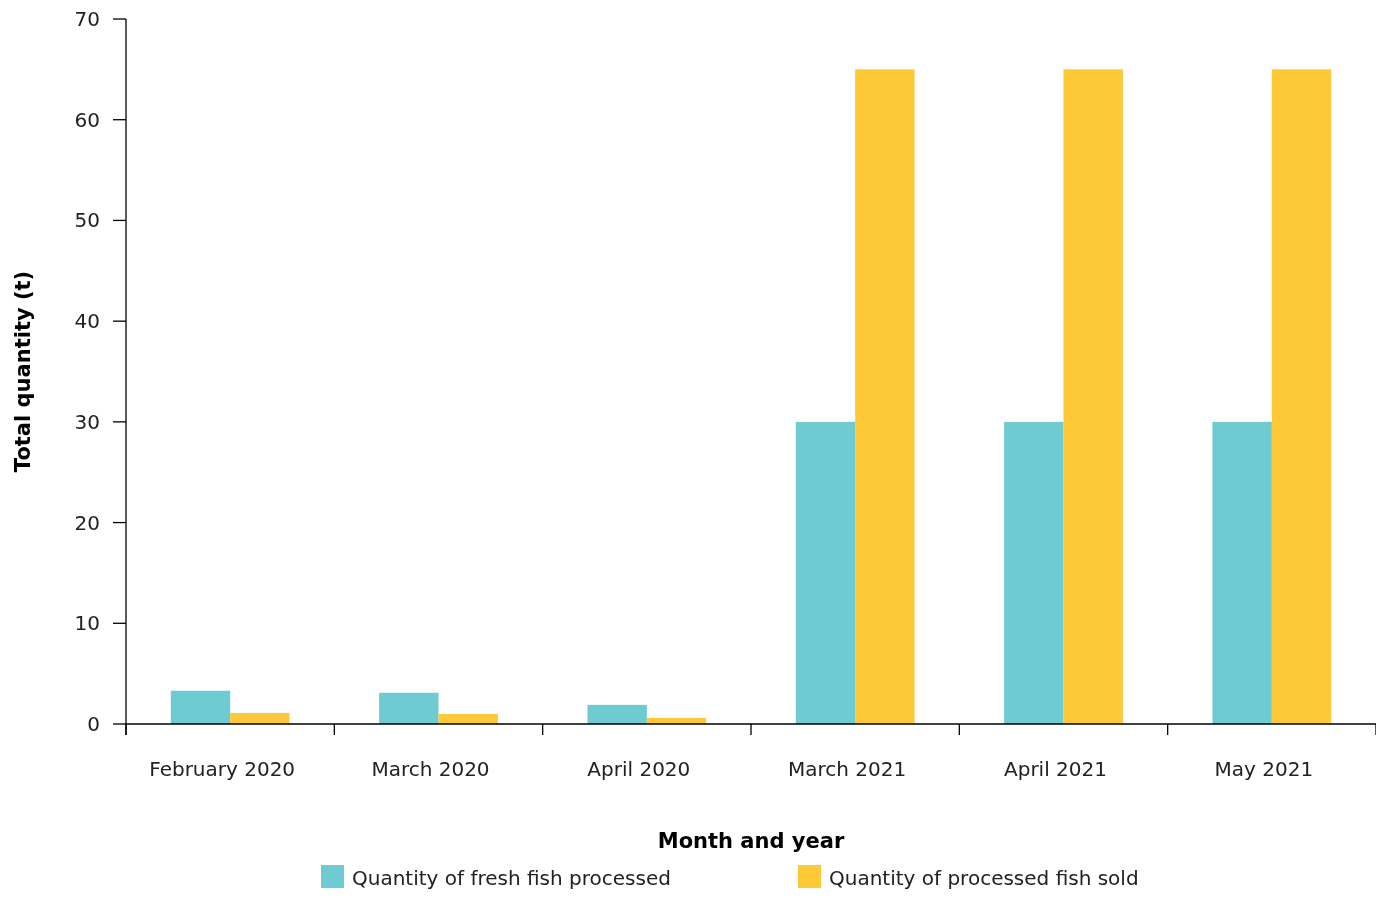 The width and height of the screenshot is (1384, 906). Describe the element at coordinates (87, 421) in the screenshot. I see `y-tick-label: 30` at that location.